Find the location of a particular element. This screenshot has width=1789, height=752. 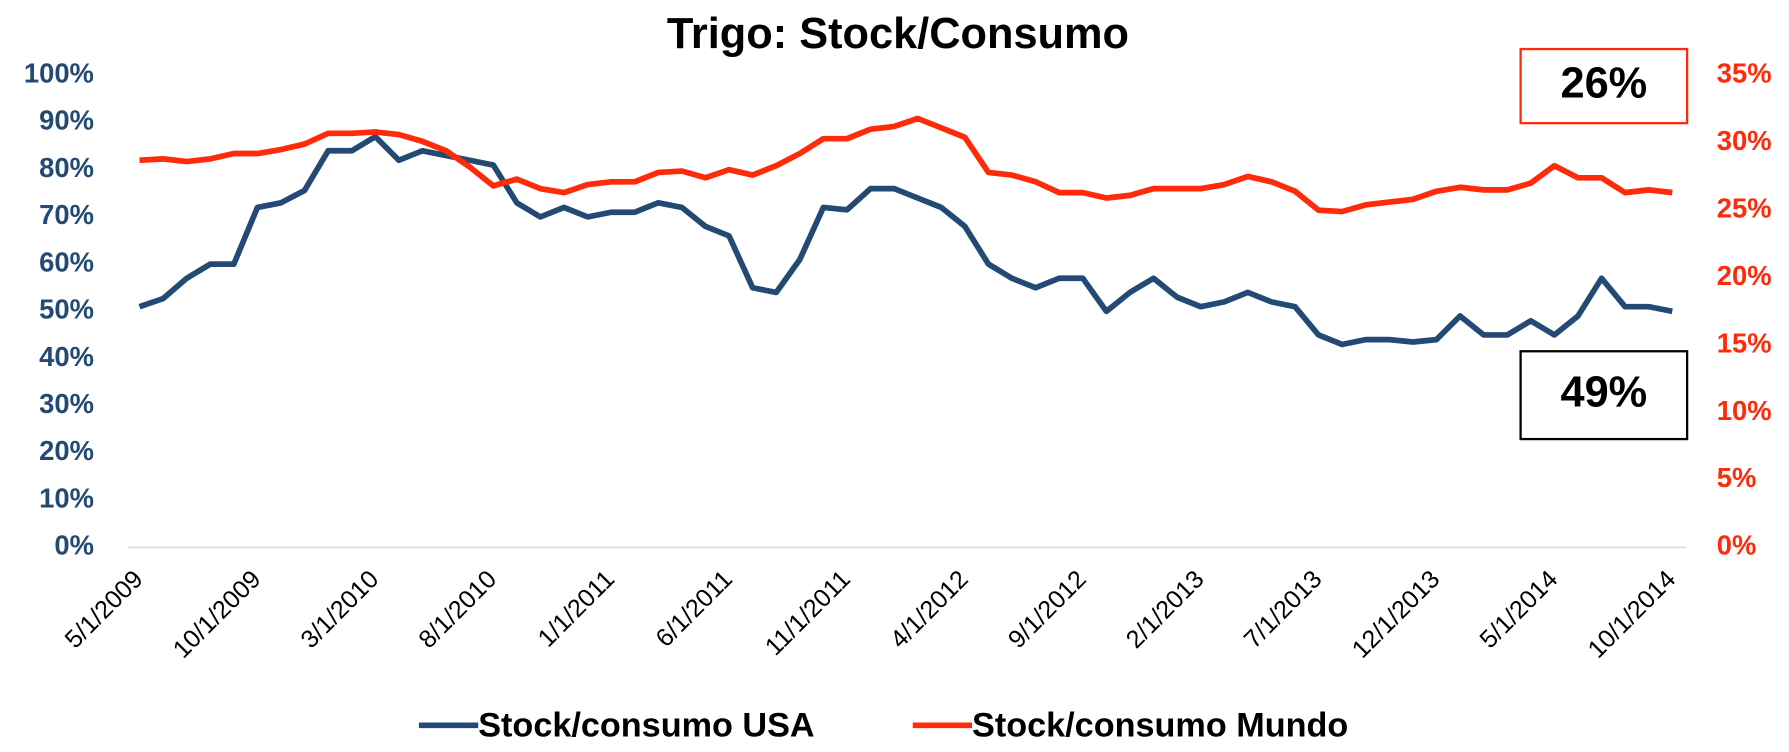

y-tick-label: 50% is located at coordinates (66, 309).